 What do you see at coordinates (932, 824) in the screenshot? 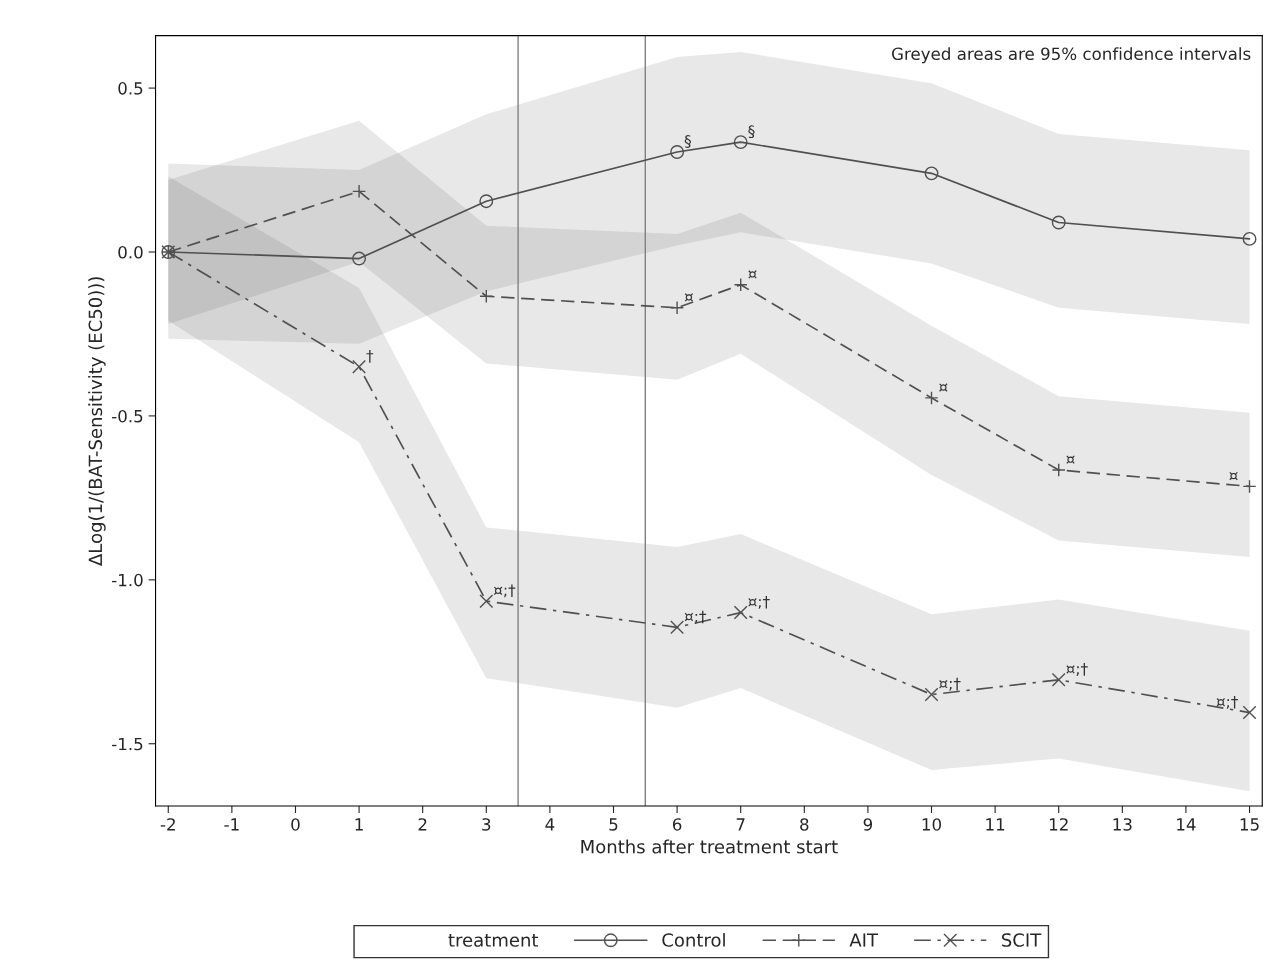
I see `x-tick-label: 10` at bounding box center [932, 824].